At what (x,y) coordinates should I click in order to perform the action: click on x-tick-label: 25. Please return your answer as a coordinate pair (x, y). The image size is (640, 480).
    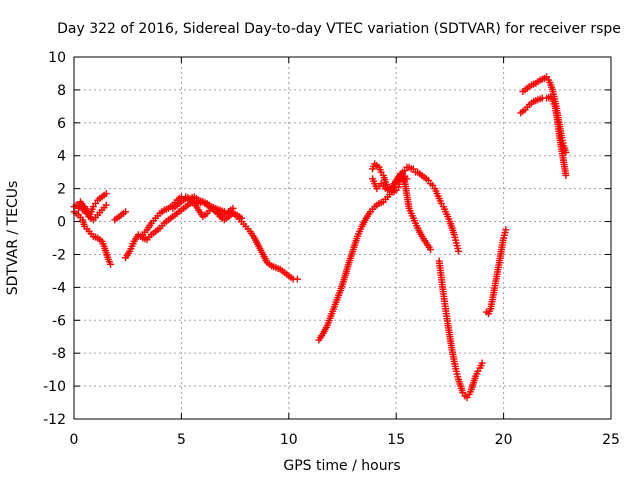
    Looking at the image, I should click on (611, 440).